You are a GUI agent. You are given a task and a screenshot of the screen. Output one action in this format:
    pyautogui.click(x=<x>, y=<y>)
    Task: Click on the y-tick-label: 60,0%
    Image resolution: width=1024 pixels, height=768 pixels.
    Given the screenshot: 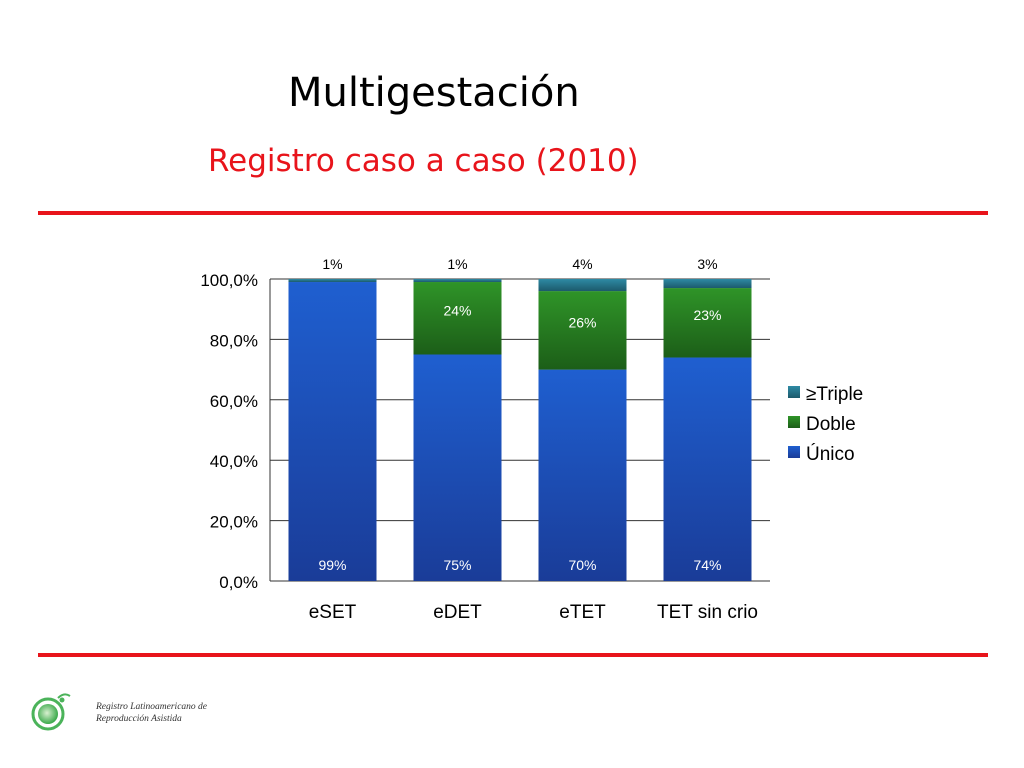 What is the action you would take?
    pyautogui.click(x=234, y=401)
    